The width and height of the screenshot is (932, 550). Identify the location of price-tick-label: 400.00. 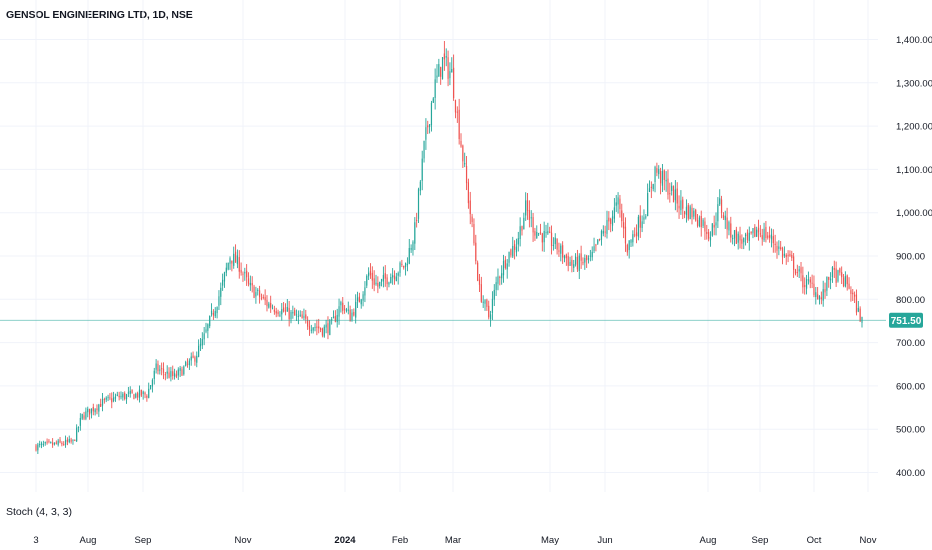
(910, 473).